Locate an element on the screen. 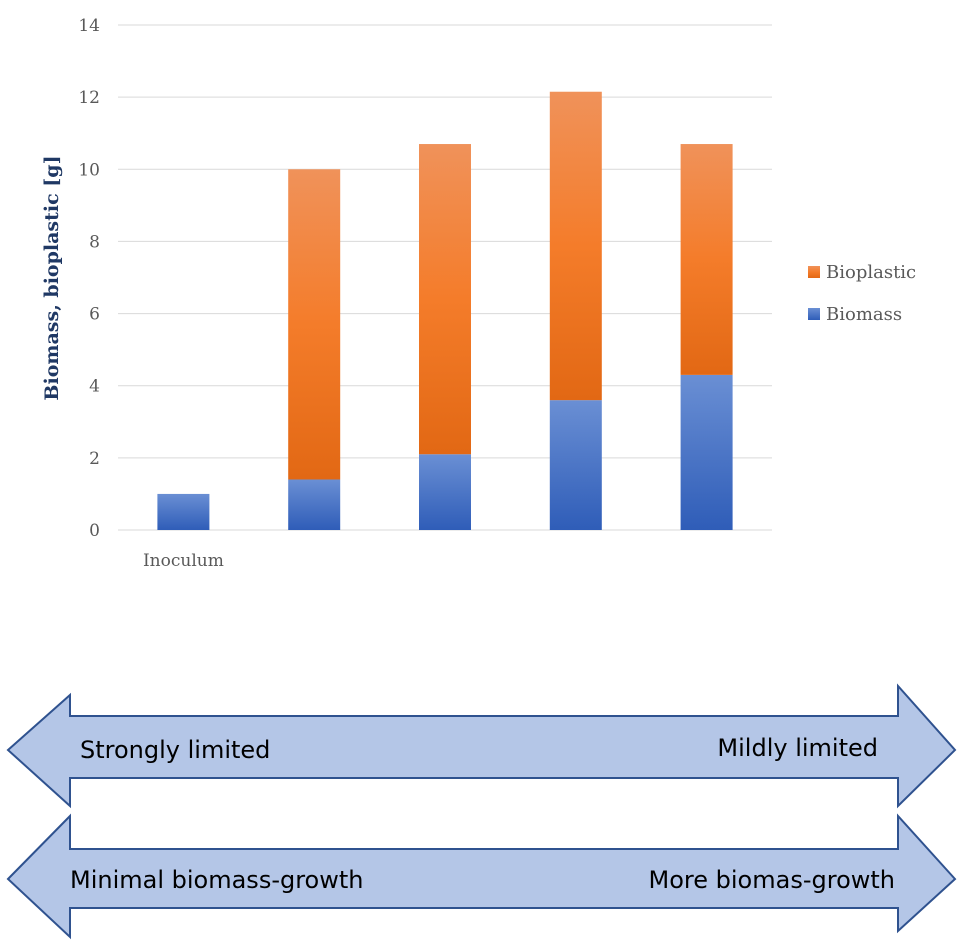 Image resolution: width=960 pixels, height=941 pixels. y-axis-label: Biomass, bioplastic [g] is located at coordinates (52, 277).